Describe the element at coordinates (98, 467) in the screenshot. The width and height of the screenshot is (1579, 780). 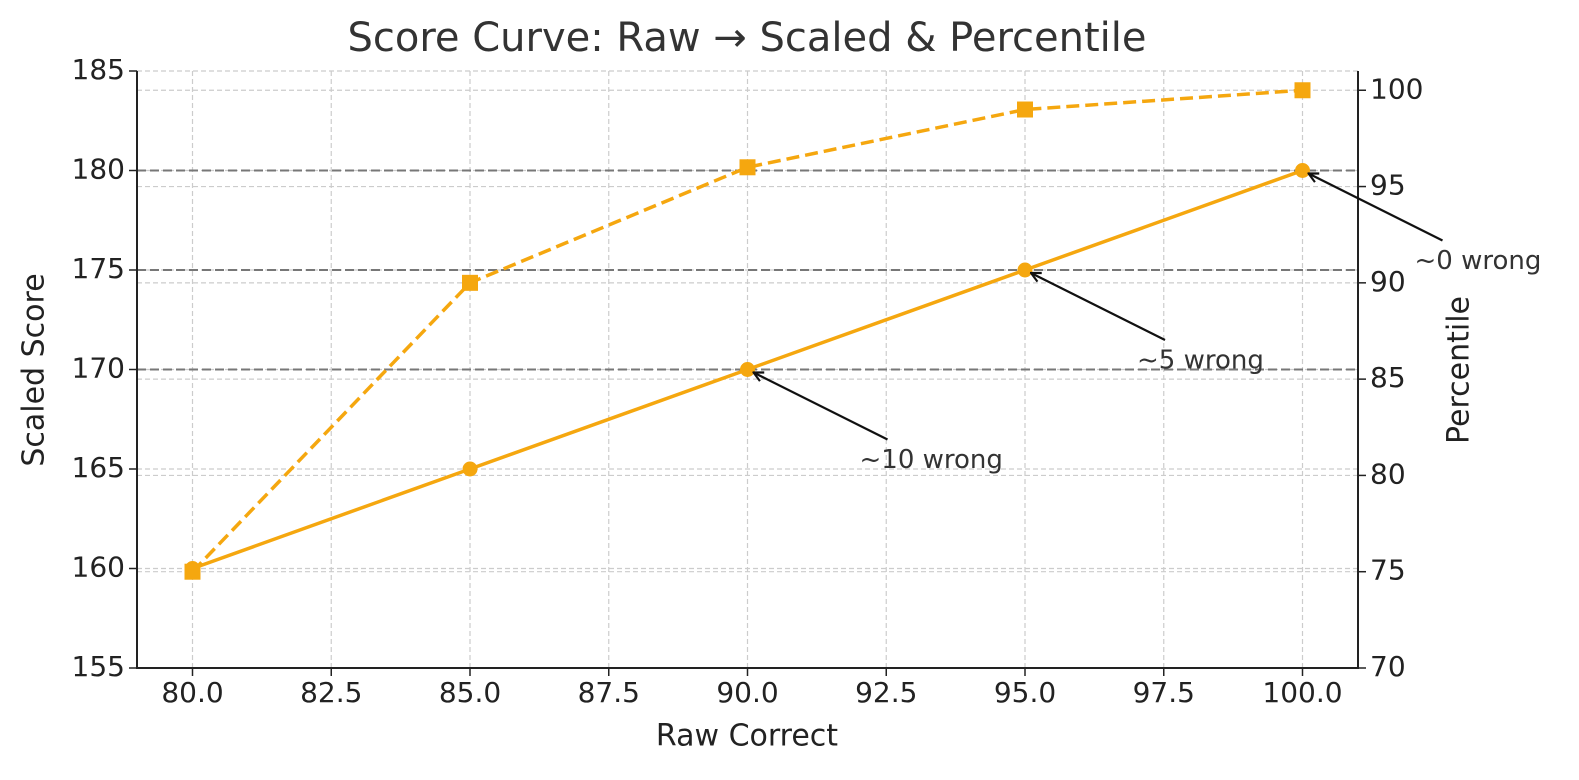
I see `y-tick-label: 165` at that location.